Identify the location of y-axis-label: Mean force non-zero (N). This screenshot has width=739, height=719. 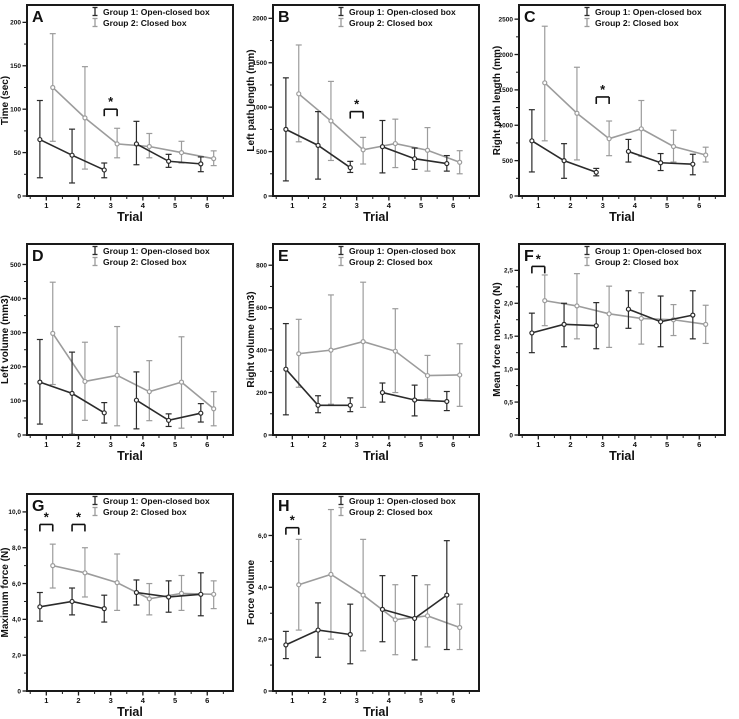
(497, 339).